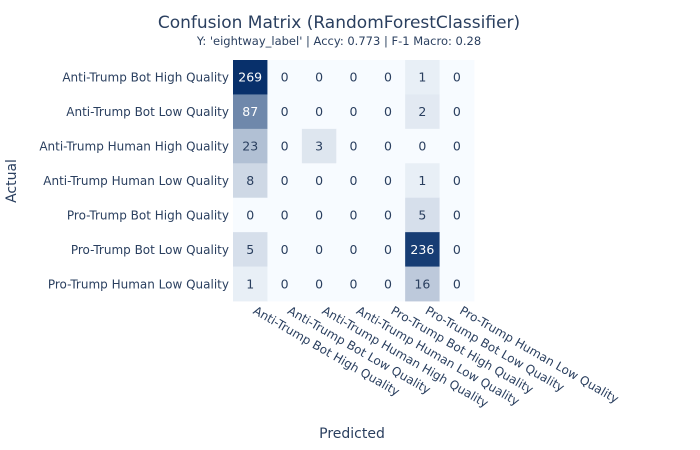 The height and width of the screenshot is (450, 700). I want to click on heatmap-cell-label: 23, so click(250, 146).